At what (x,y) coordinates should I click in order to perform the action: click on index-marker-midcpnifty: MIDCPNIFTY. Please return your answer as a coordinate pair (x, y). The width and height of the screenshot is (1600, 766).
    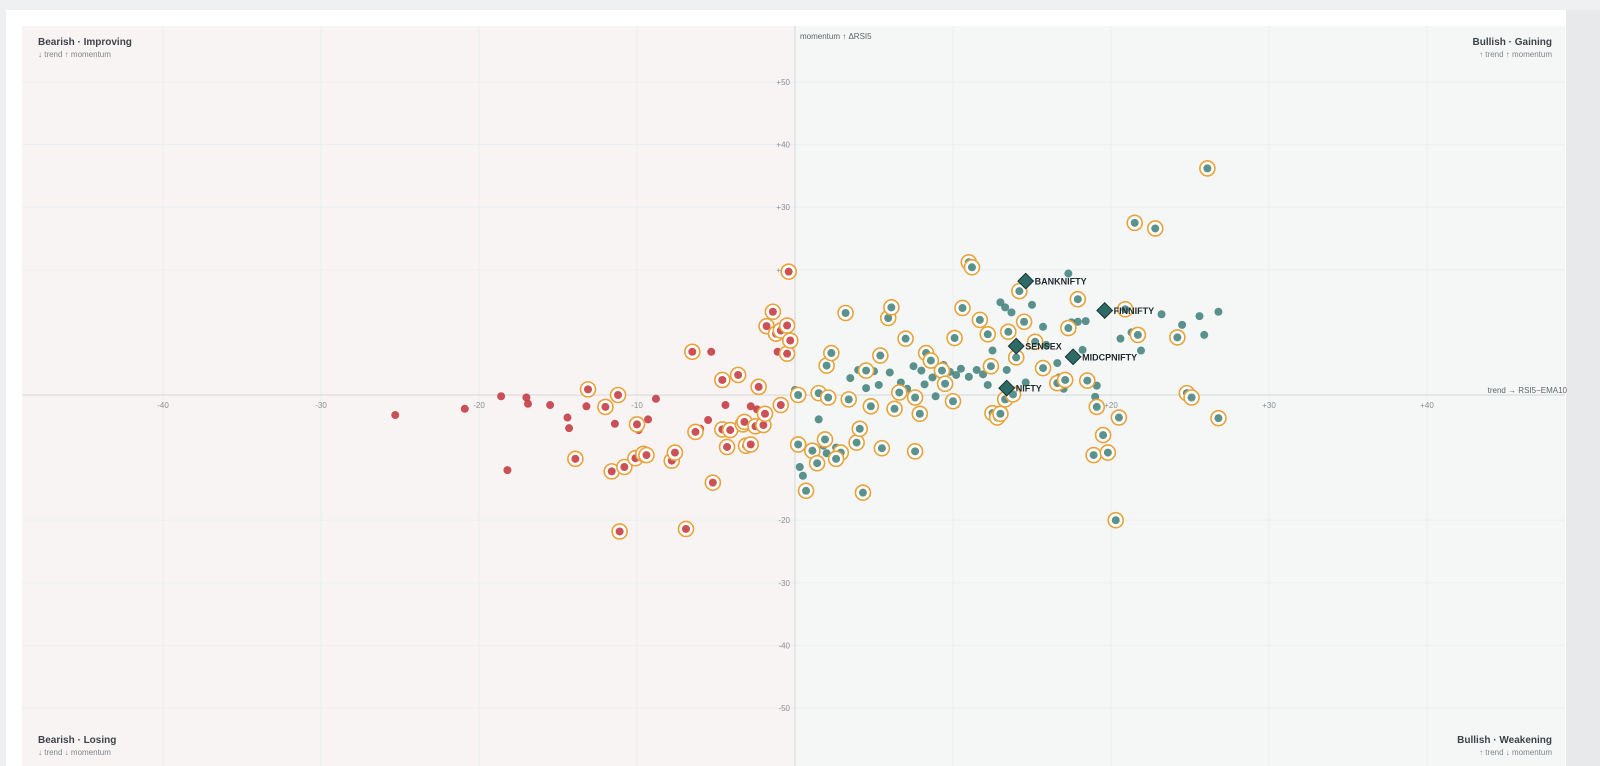
    Looking at the image, I should click on (1100, 357).